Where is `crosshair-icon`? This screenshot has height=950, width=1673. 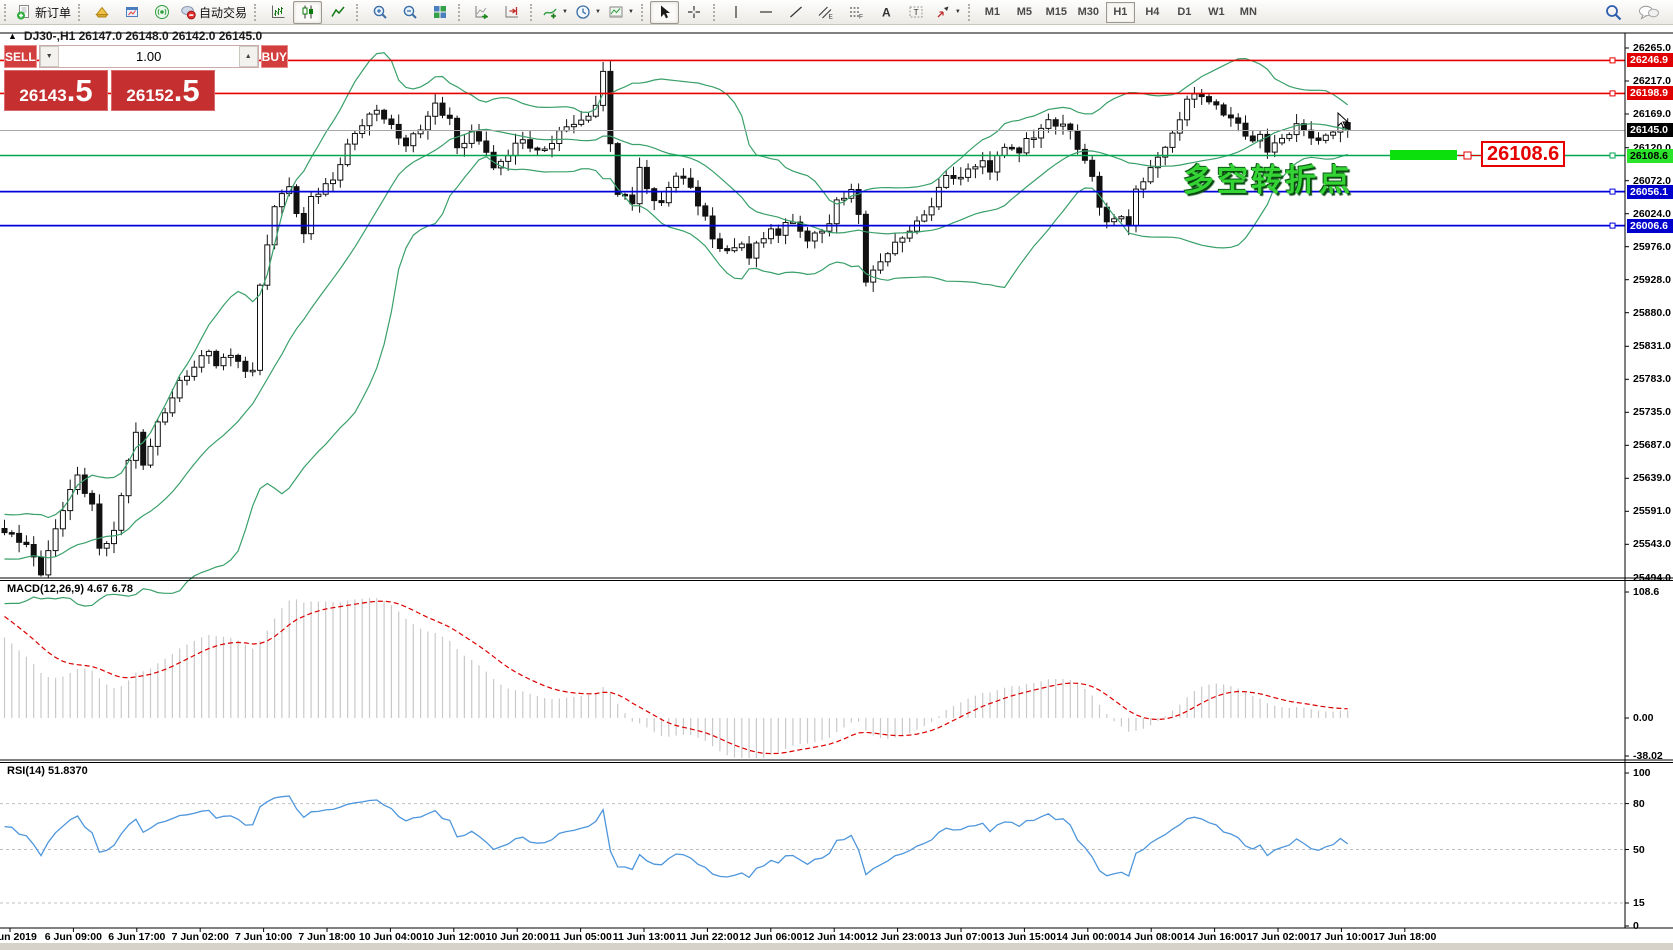
crosshair-icon is located at coordinates (694, 12).